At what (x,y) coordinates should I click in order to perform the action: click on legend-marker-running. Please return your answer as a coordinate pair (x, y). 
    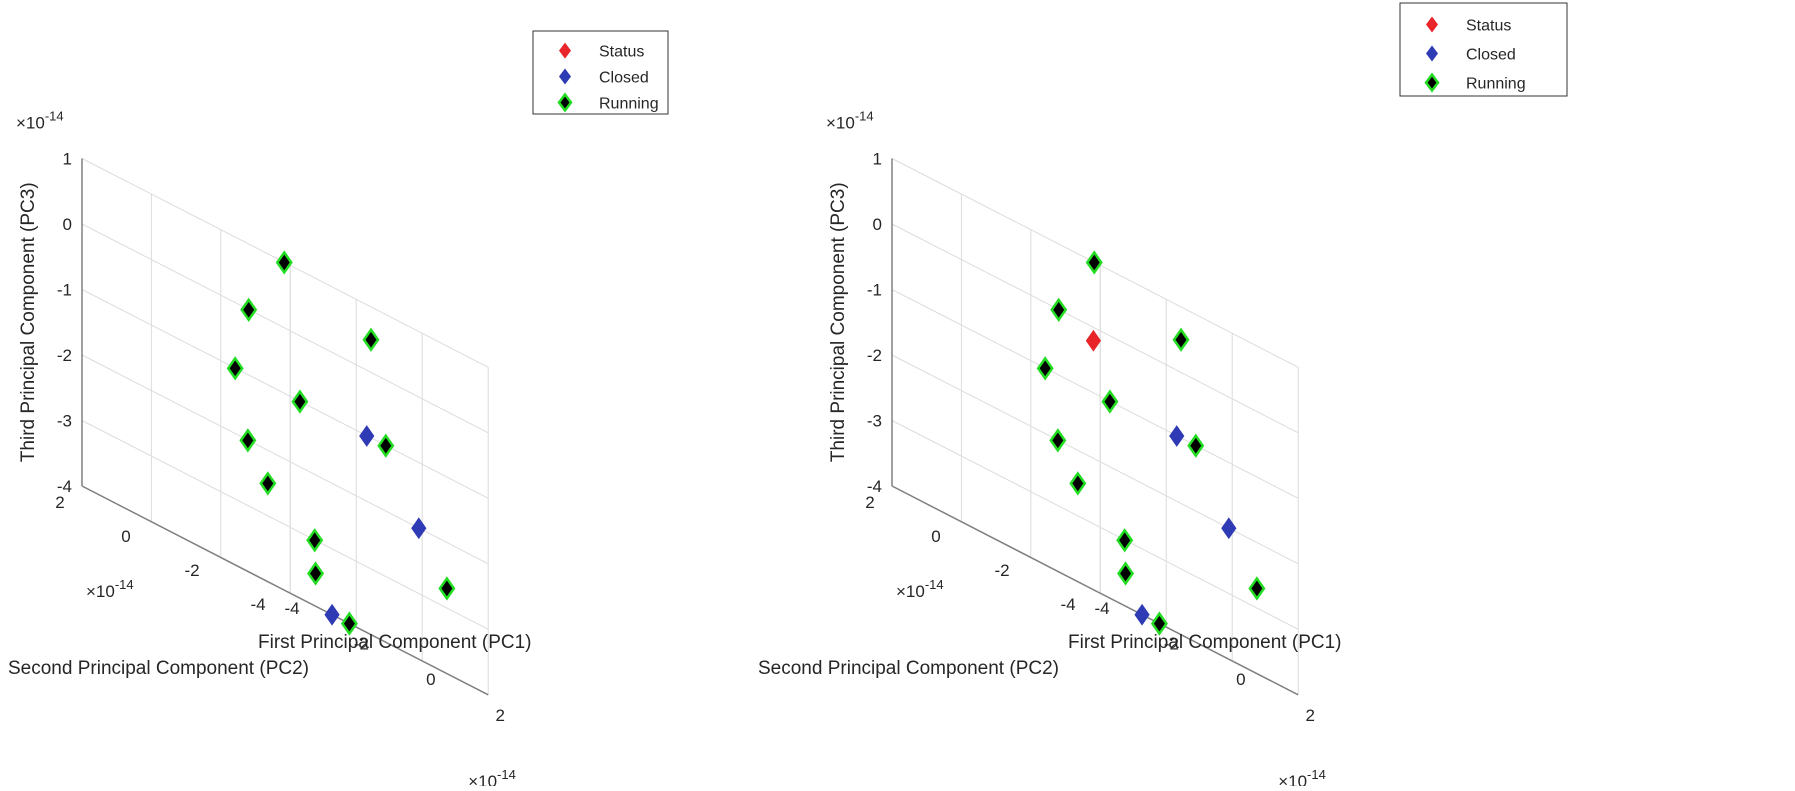
    Looking at the image, I should click on (565, 102).